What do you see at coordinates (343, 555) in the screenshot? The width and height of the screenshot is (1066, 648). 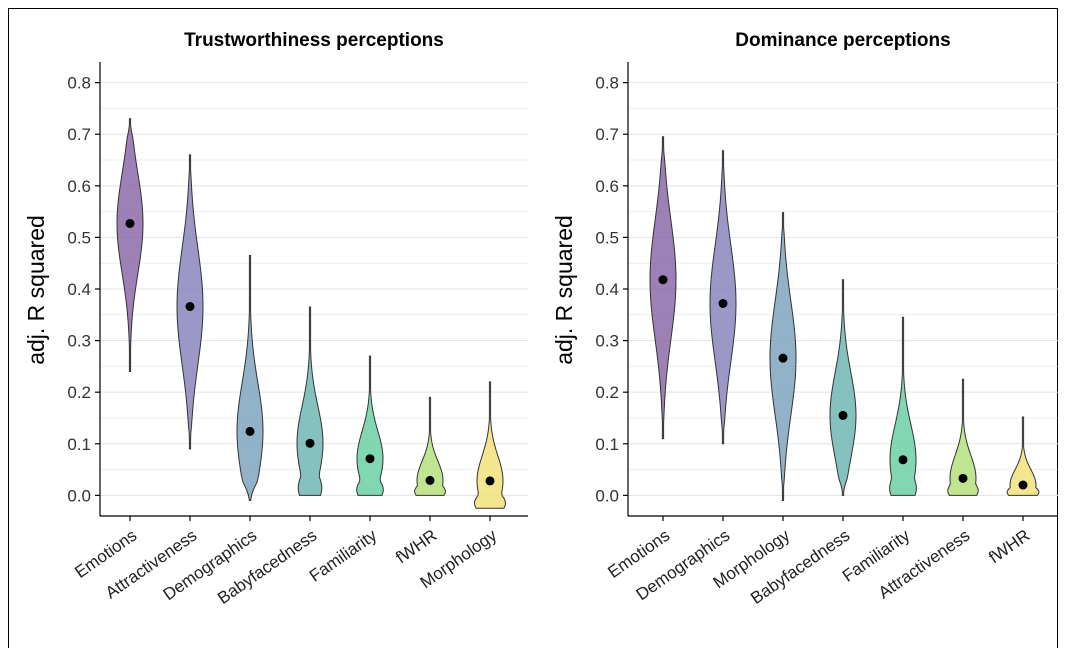 I see `x-tick-label: Familiarity` at bounding box center [343, 555].